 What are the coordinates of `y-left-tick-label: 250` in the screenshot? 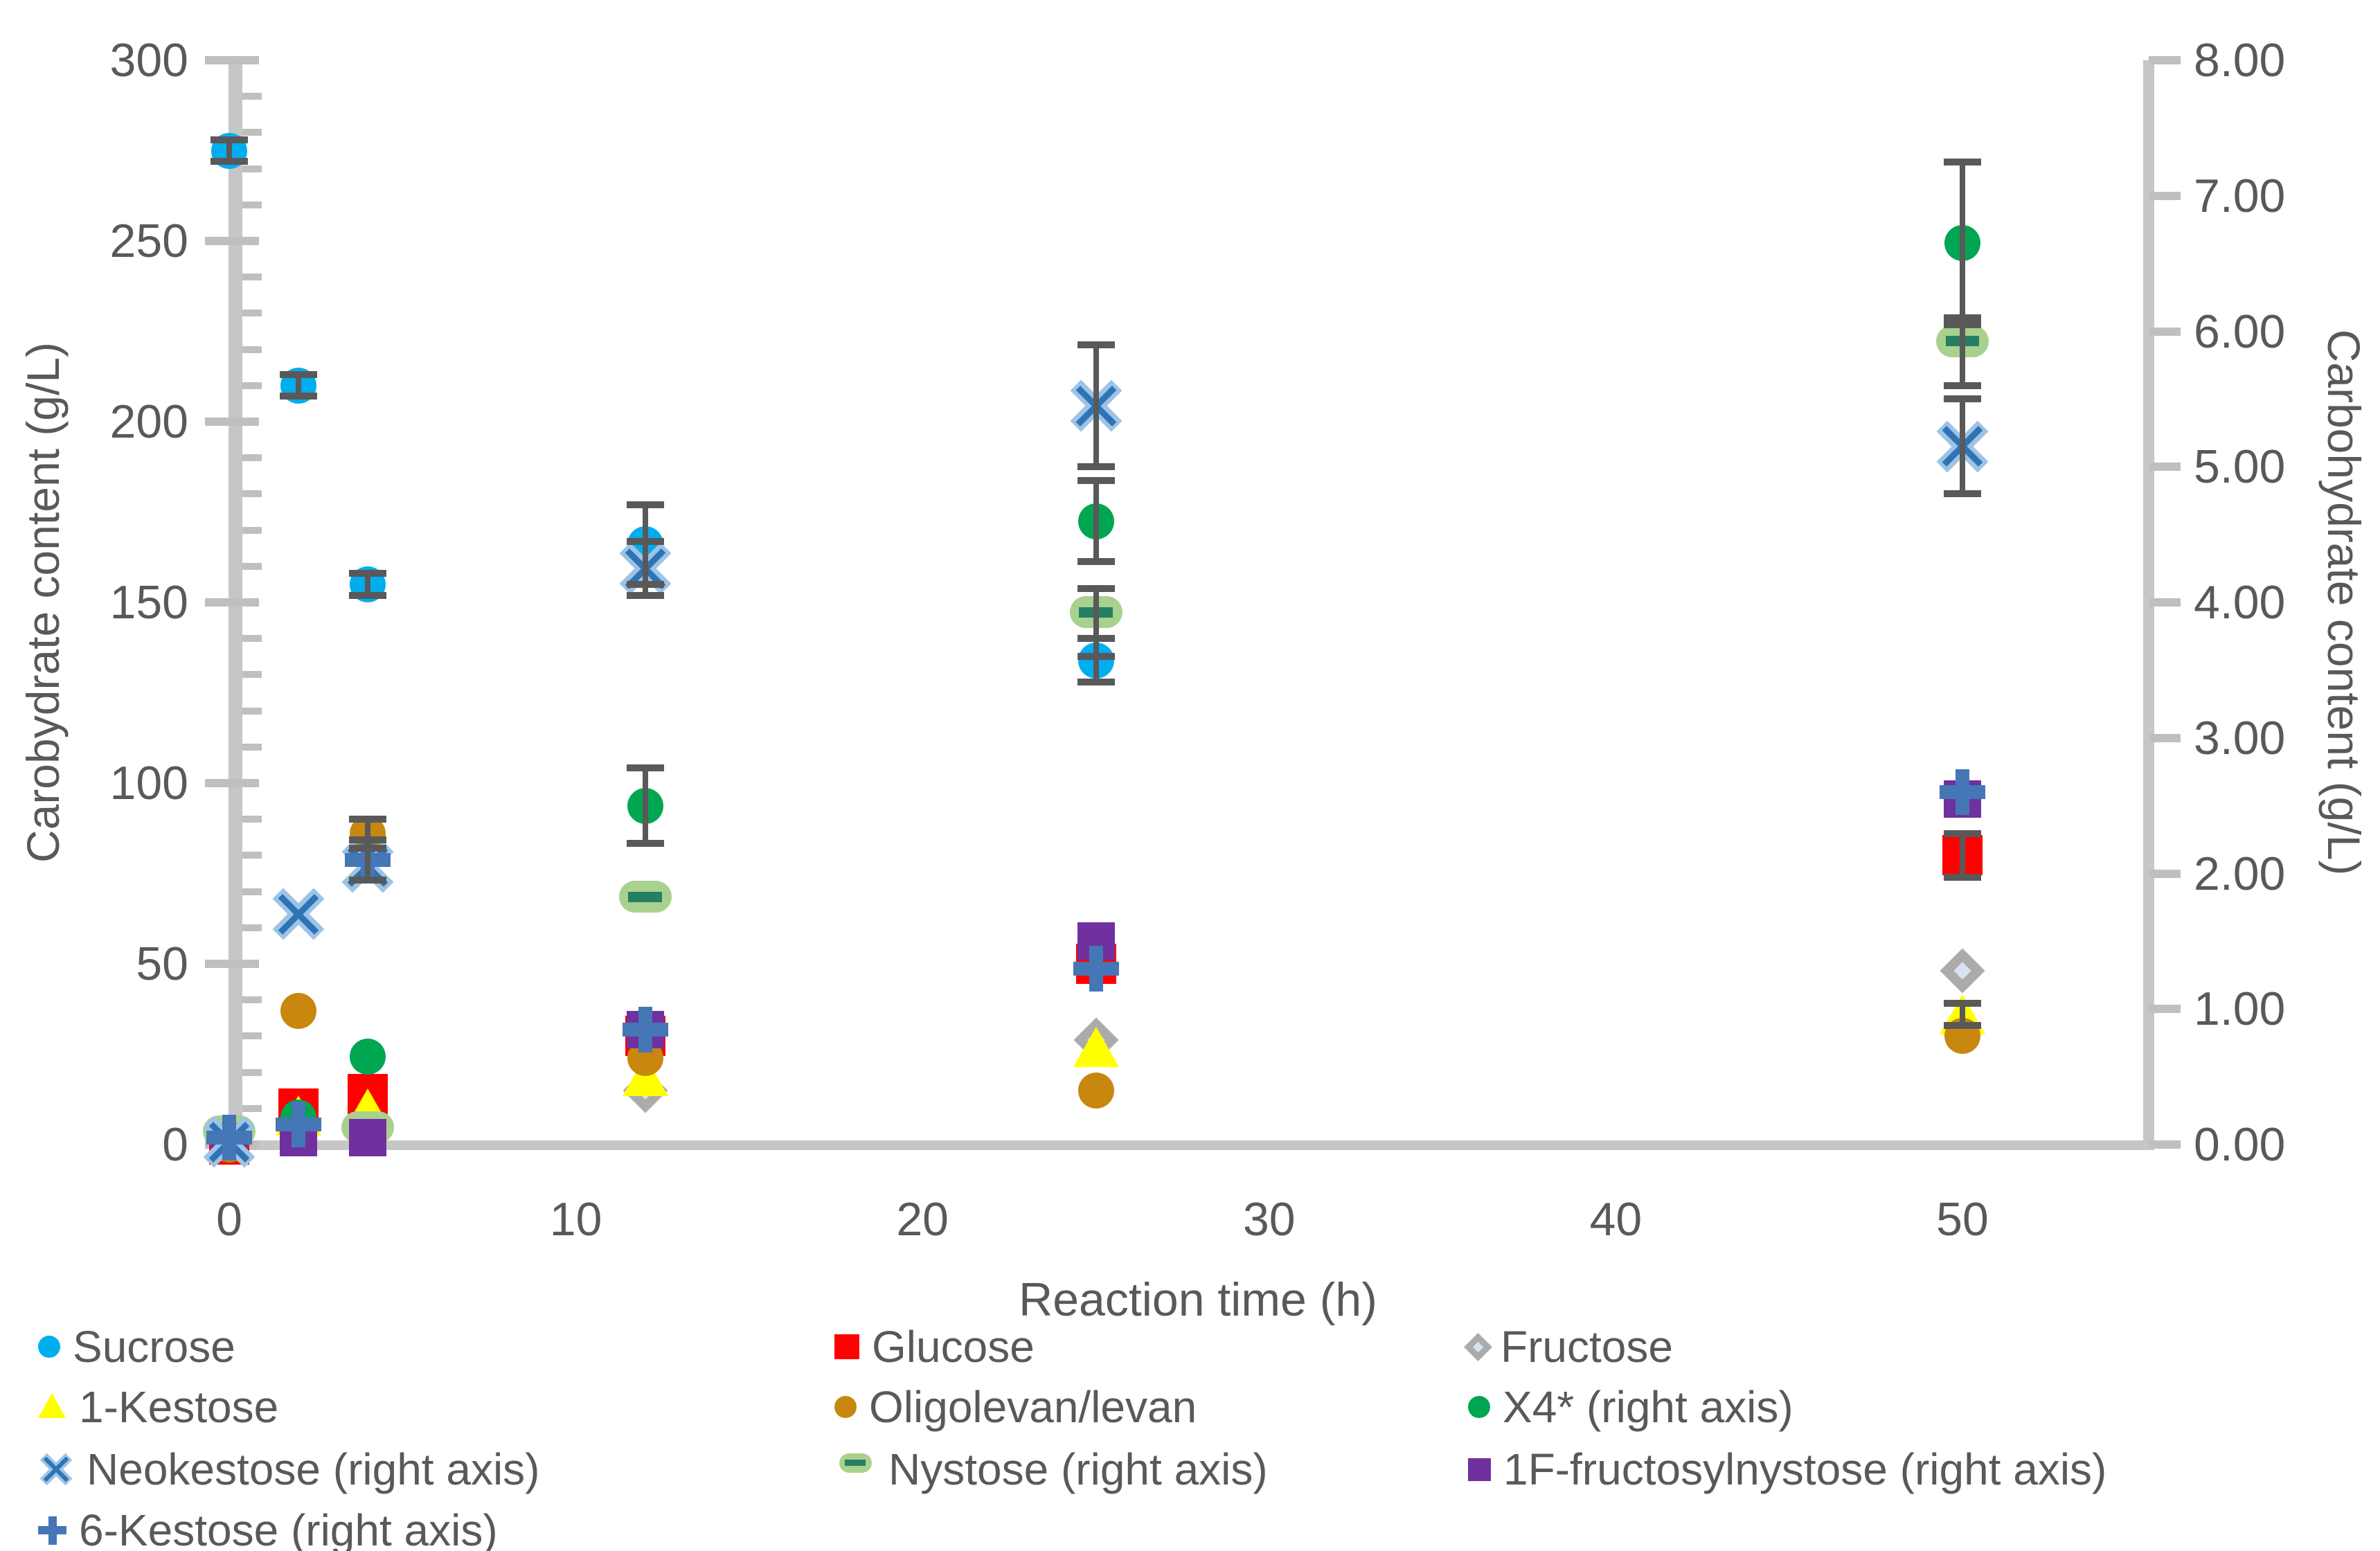 It's located at (148, 241).